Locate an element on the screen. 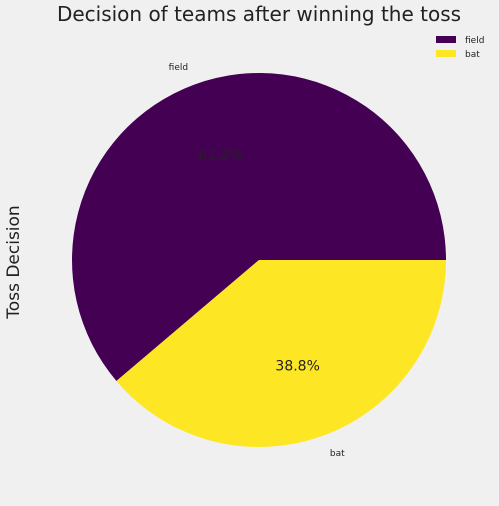 Image resolution: width=499 pixels, height=506 pixels. pct-label-bat: 38.8% is located at coordinates (297, 366).